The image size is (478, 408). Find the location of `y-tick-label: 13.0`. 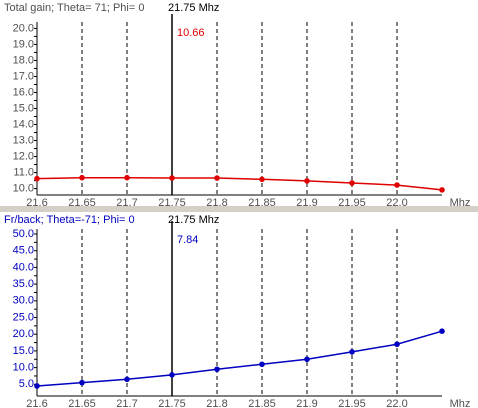

y-tick-label: 13.0 is located at coordinates (23, 140).